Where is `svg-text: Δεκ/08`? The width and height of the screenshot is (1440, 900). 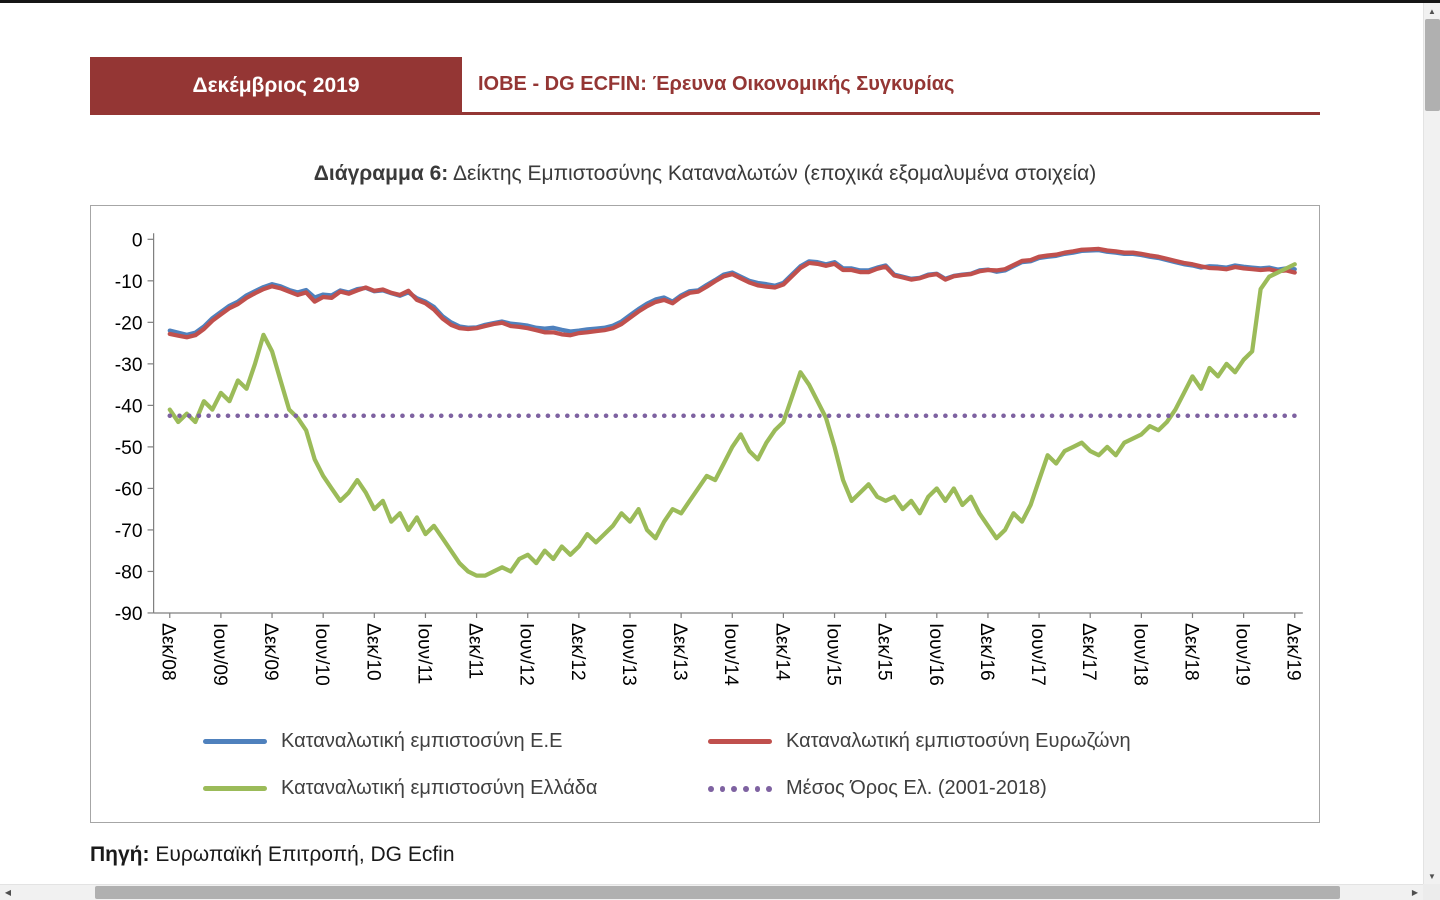
svg-text: Δεκ/08 is located at coordinates (168, 652).